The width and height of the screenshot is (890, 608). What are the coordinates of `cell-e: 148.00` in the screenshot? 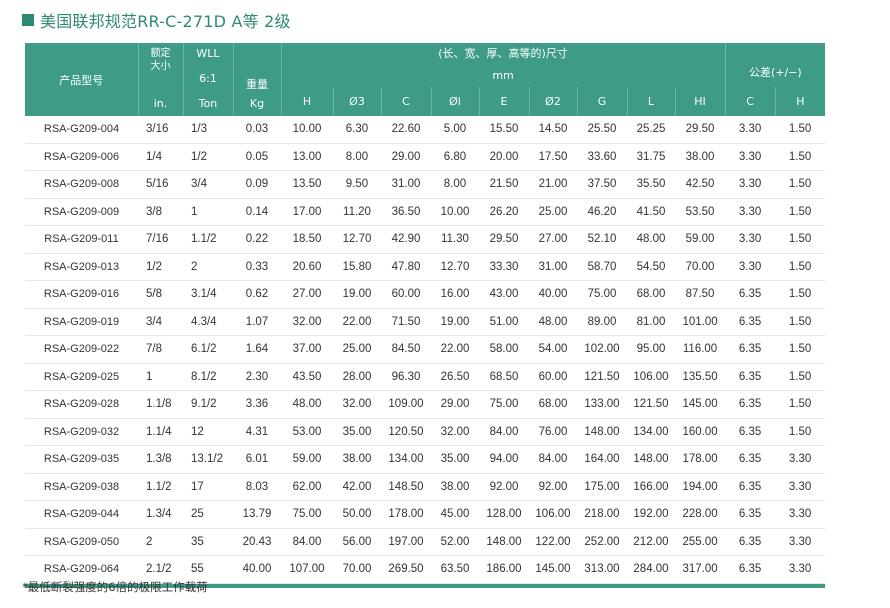 It's located at (504, 542).